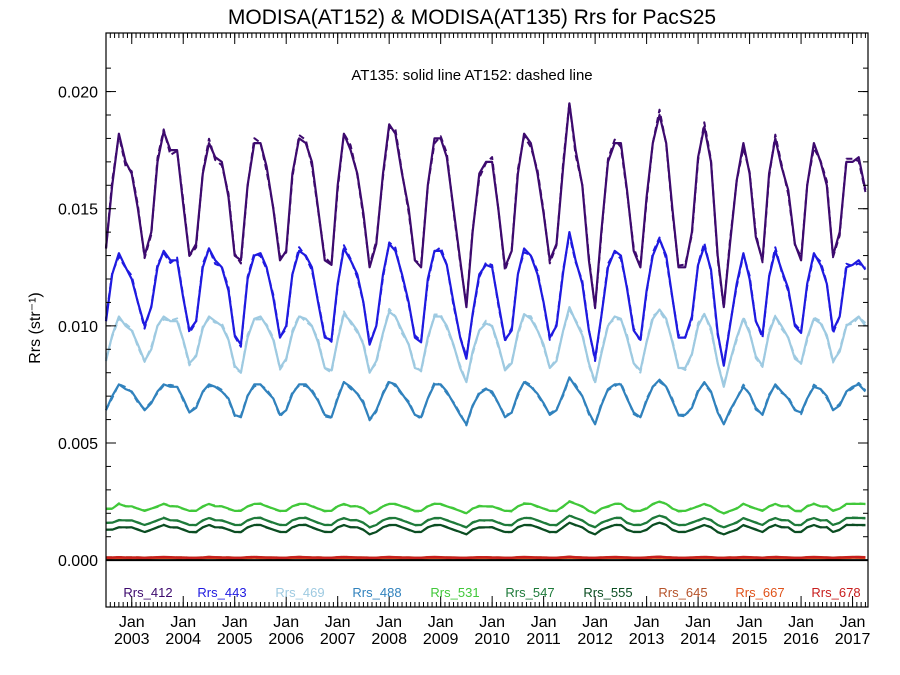 This screenshot has height=675, width=900. What do you see at coordinates (299, 592) in the screenshot?
I see `legend-entry: Rrs_469` at bounding box center [299, 592].